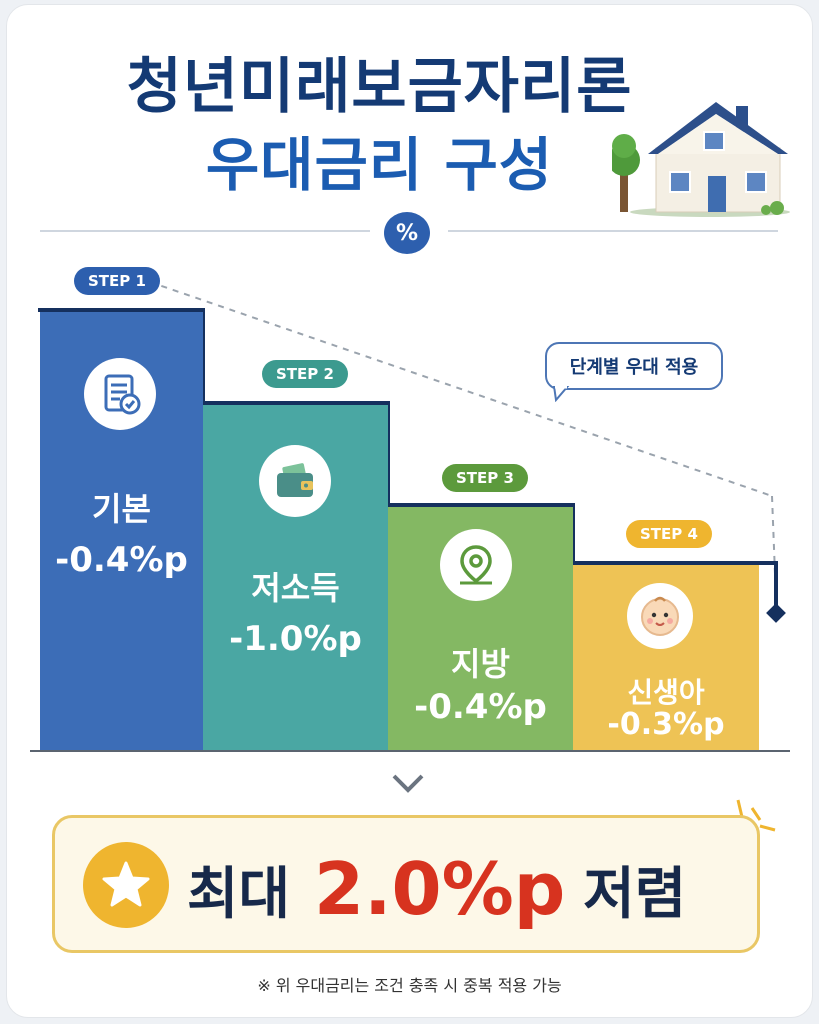 The image size is (819, 1024). Describe the element at coordinates (295, 588) in the screenshot. I see `step2-label: 저소득` at that location.